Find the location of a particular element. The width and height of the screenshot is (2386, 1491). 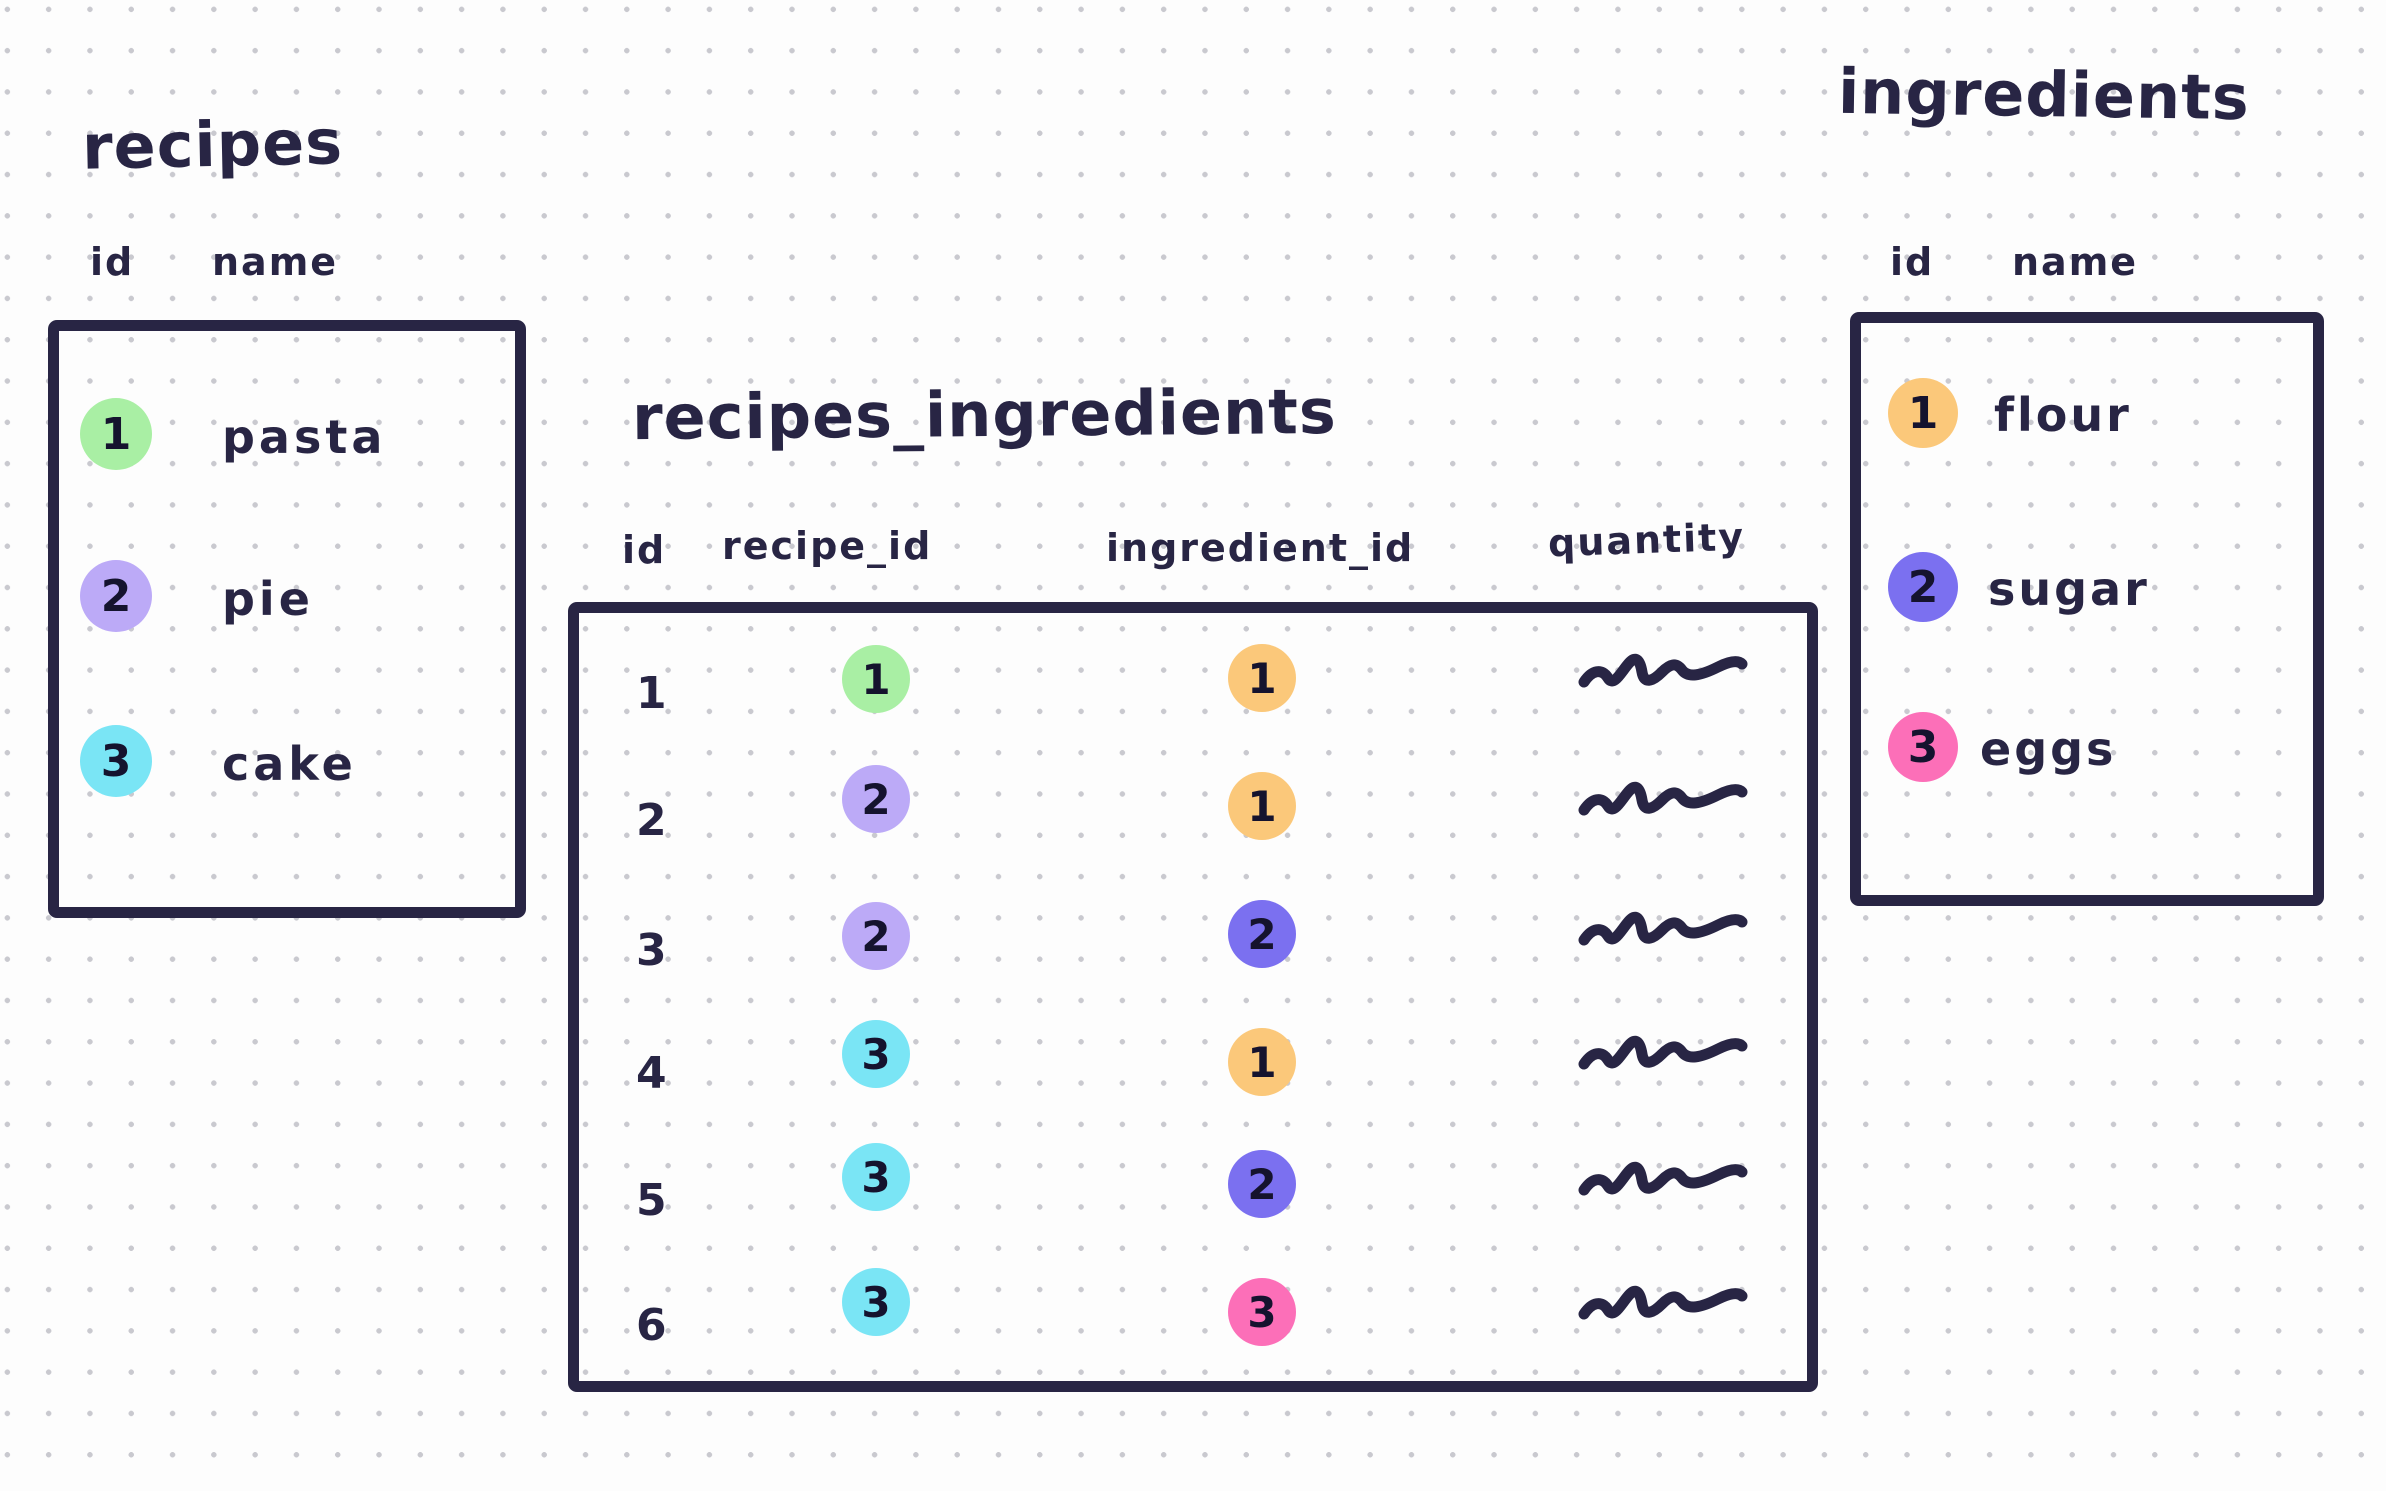

recipes-table-title: recipes is located at coordinates (212, 144).